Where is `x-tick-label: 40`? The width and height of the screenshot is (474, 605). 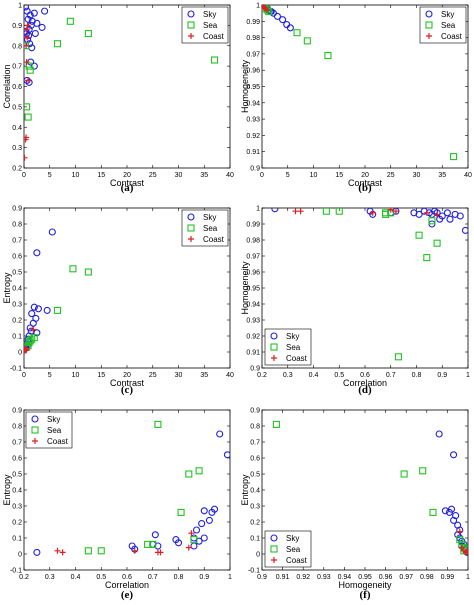
x-tick-label: 40 is located at coordinates (468, 175).